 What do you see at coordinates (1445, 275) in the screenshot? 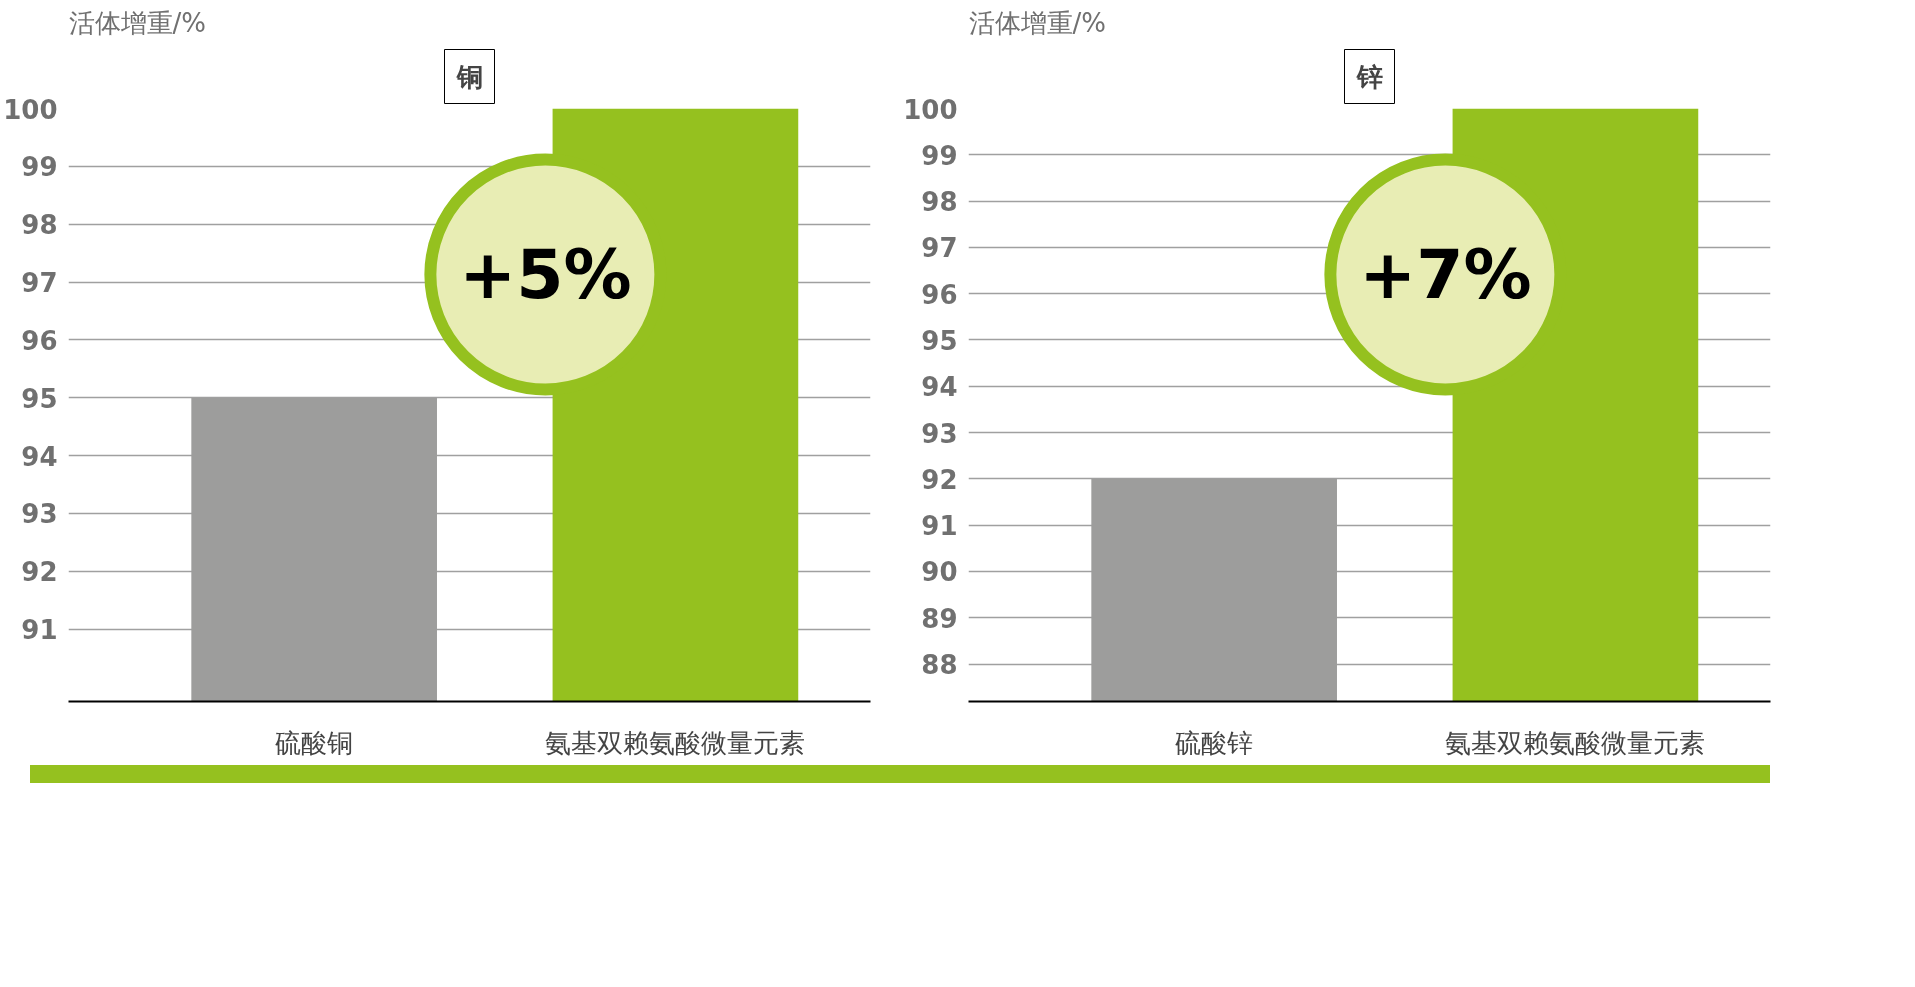
I see `annotation: +7%` at bounding box center [1445, 275].